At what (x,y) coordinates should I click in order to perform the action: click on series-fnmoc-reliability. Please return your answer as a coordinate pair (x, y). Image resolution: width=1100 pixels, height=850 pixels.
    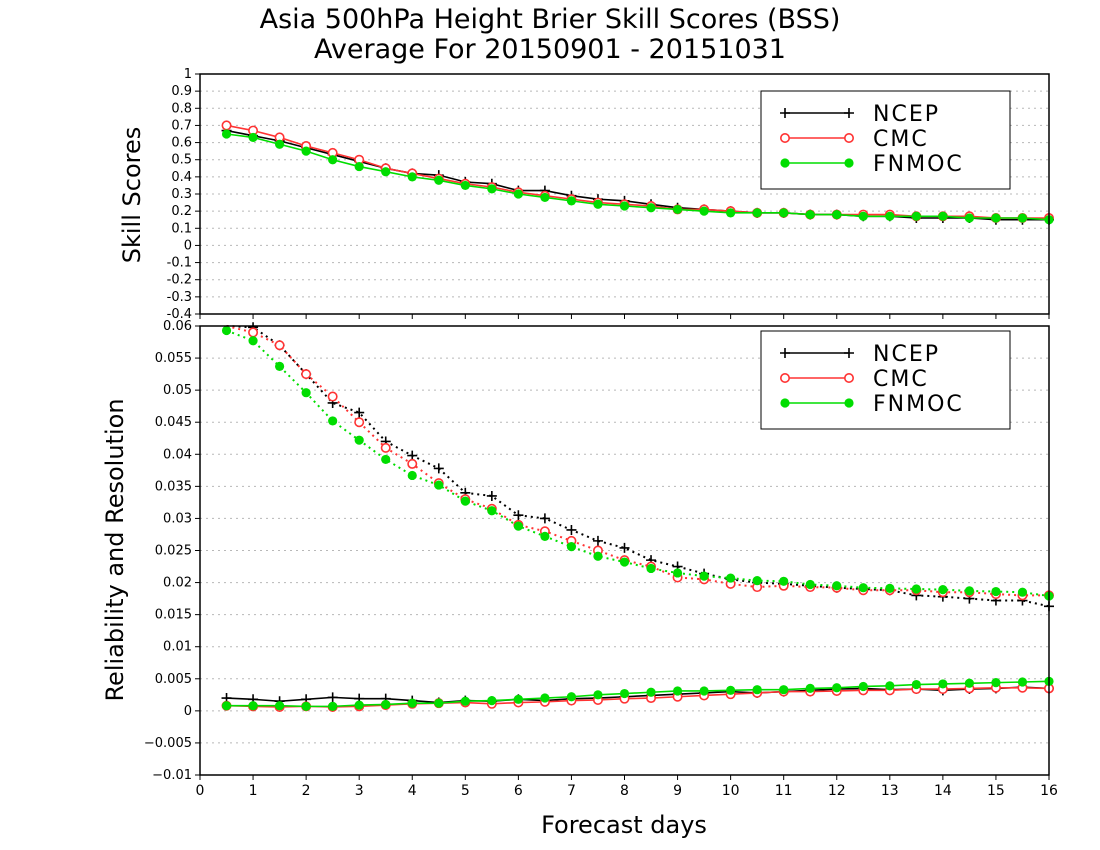
    Looking at the image, I should click on (637, 693).